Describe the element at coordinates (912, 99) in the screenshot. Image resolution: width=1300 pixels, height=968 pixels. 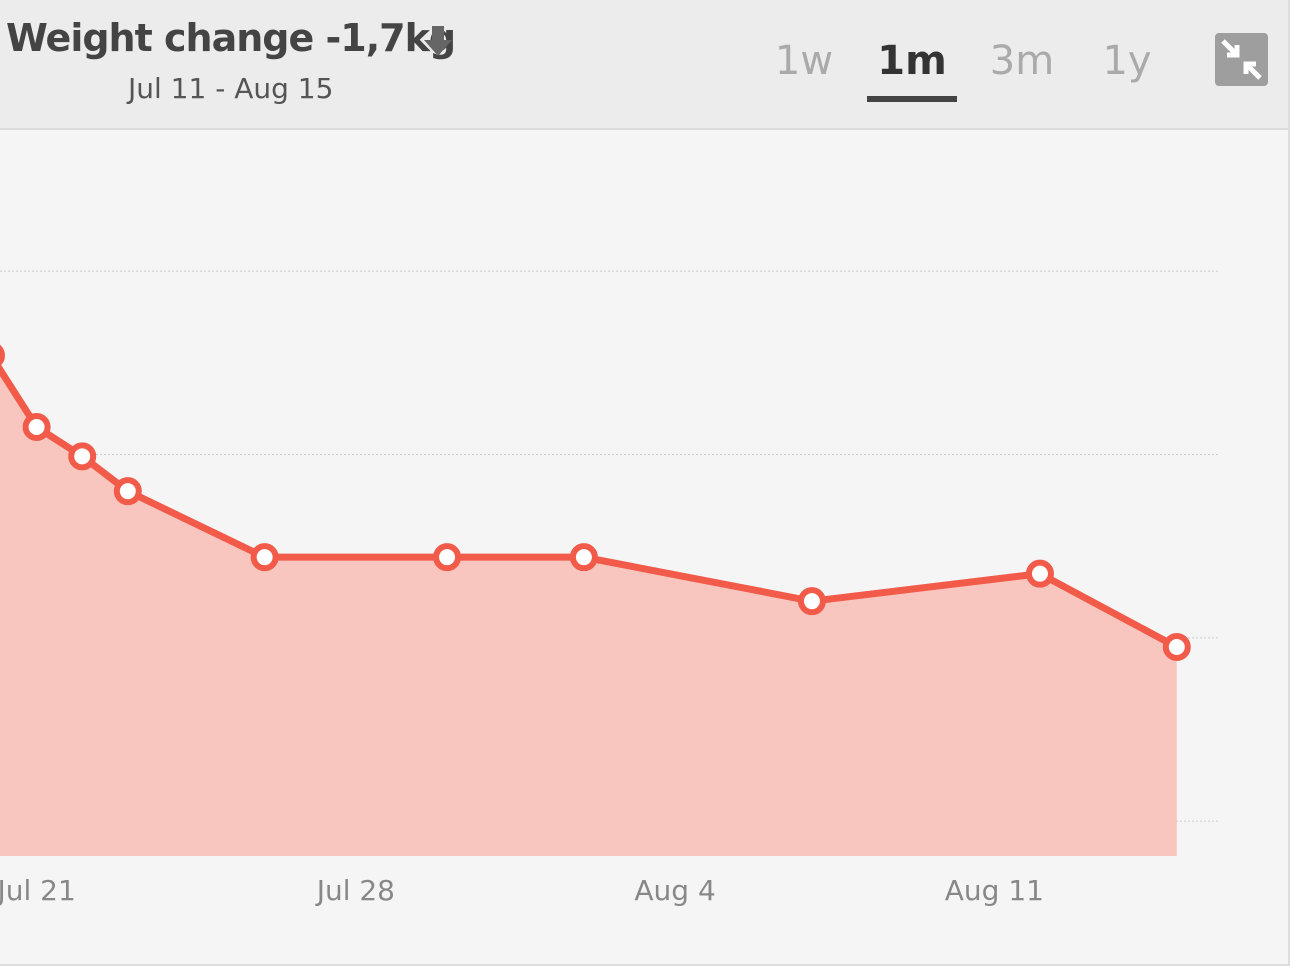
I see `tab-underline` at that location.